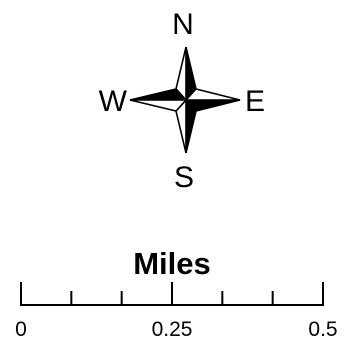 This screenshot has width=360, height=350. I want to click on east-label: E, so click(255, 101).